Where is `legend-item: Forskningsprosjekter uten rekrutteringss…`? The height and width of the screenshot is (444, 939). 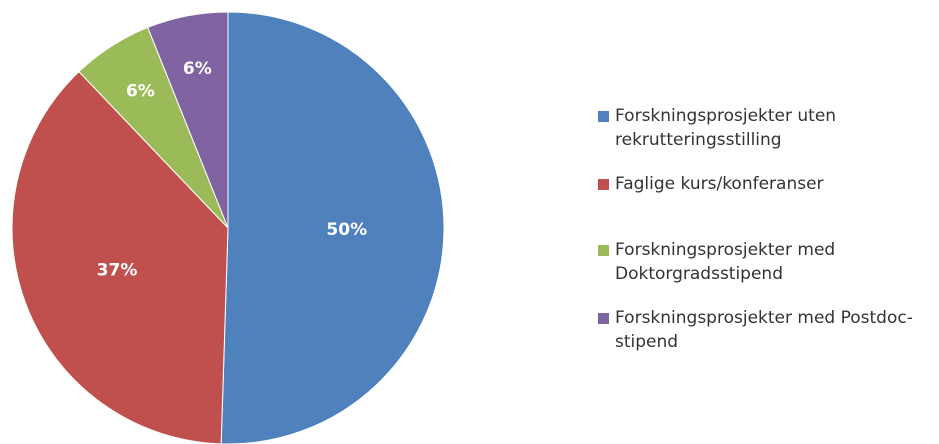
legend-item: Forskningsprosjekter uten rekrutteringss… is located at coordinates (763, 128).